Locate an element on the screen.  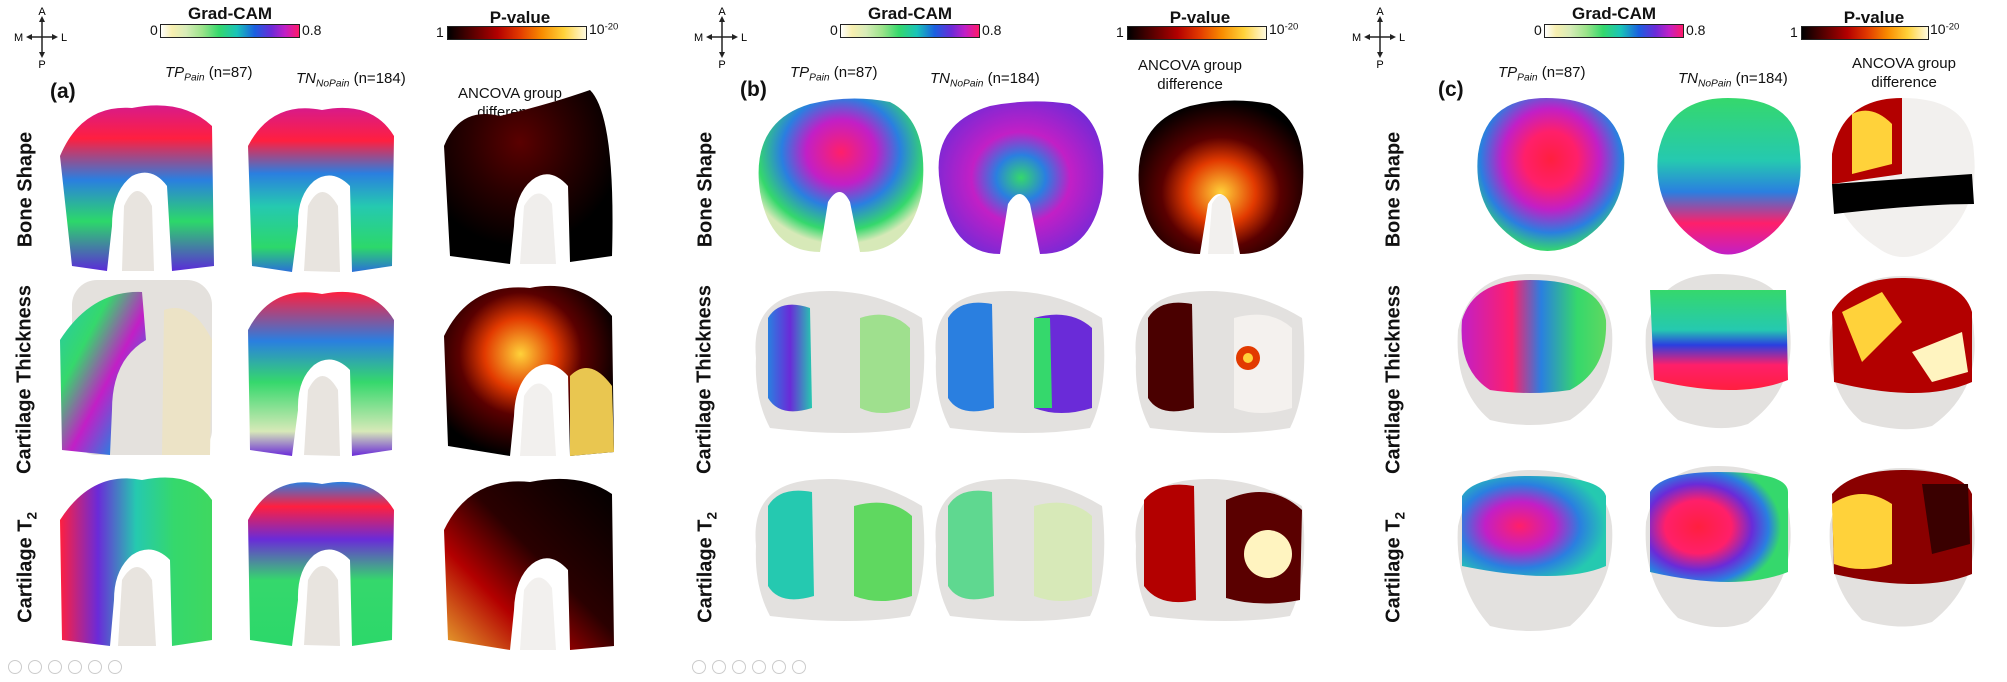
tibia-t2-tp is located at coordinates (840, 550).